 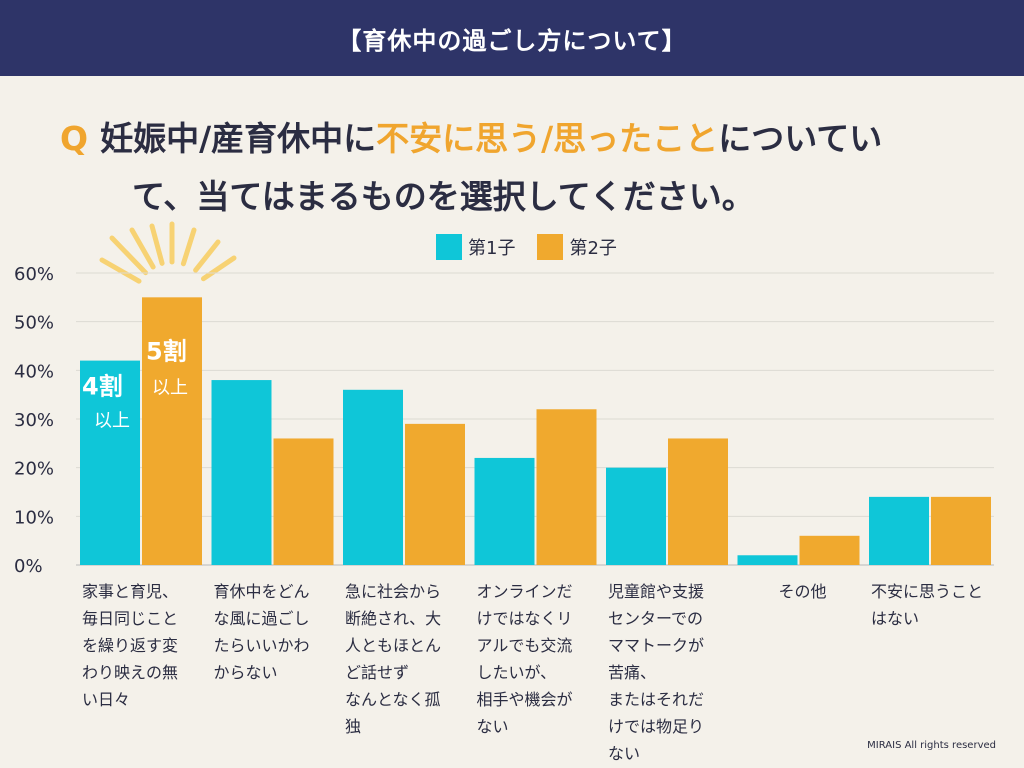 I want to click on header-banner: 【育休中の過ごし方について】, so click(x=512, y=38).